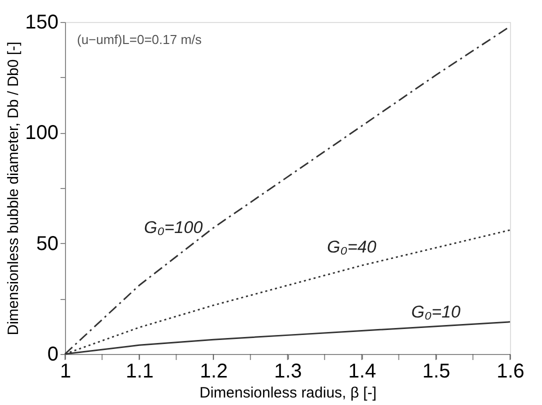 Image resolution: width=542 pixels, height=405 pixels. What do you see at coordinates (174, 227) in the screenshot?
I see `series-label: G₀=100` at bounding box center [174, 227].